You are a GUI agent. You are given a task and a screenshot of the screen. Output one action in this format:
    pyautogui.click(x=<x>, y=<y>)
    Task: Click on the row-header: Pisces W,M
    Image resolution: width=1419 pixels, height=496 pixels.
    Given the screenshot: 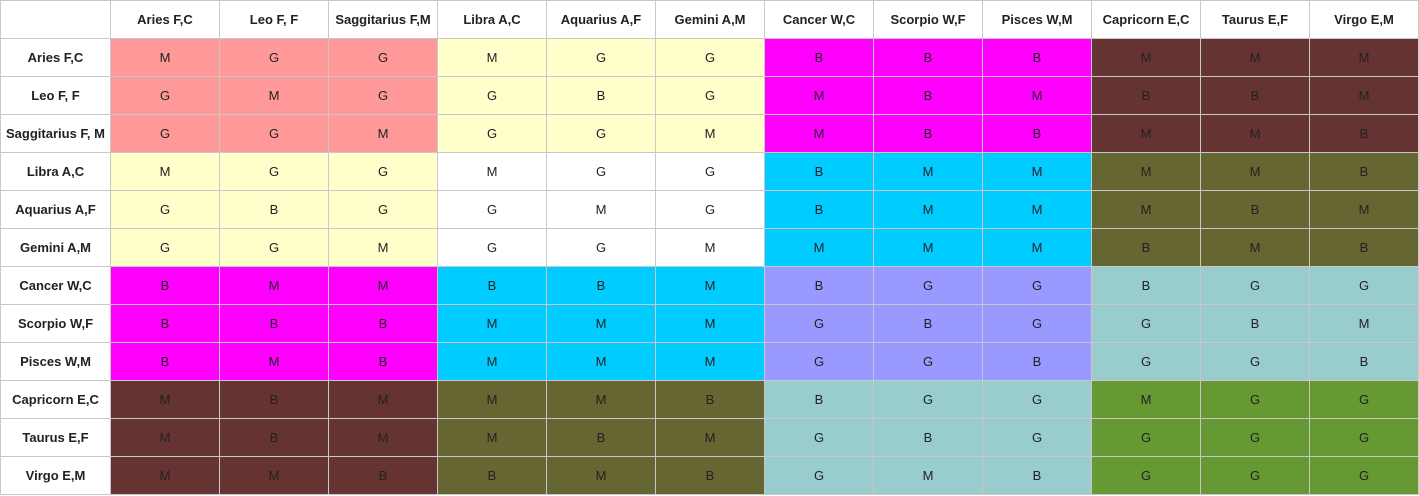 What is the action you would take?
    pyautogui.click(x=55, y=361)
    